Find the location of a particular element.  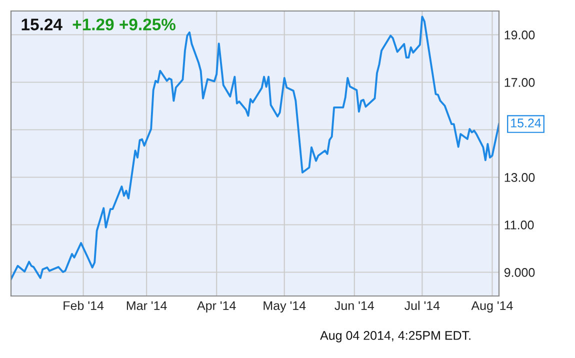

y-tick-label: 13.00 is located at coordinates (519, 177).